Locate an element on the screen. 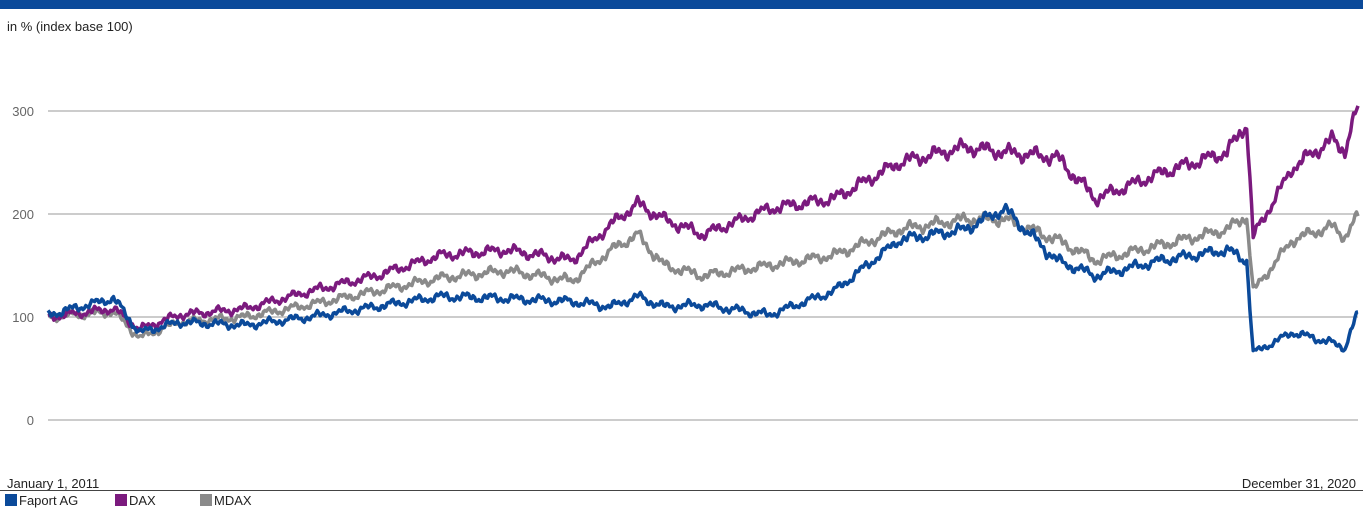 This screenshot has width=1363, height=508. legend-label: MDAX is located at coordinates (233, 500).